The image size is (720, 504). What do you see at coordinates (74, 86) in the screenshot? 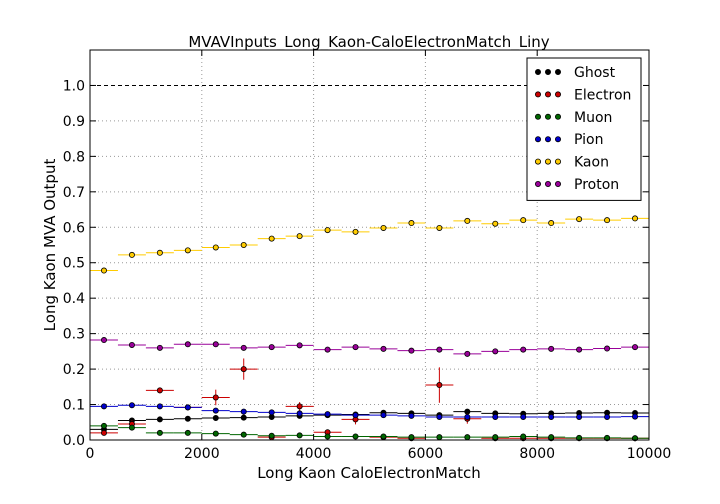
I see `y-tick-label: 1.0` at bounding box center [74, 86].